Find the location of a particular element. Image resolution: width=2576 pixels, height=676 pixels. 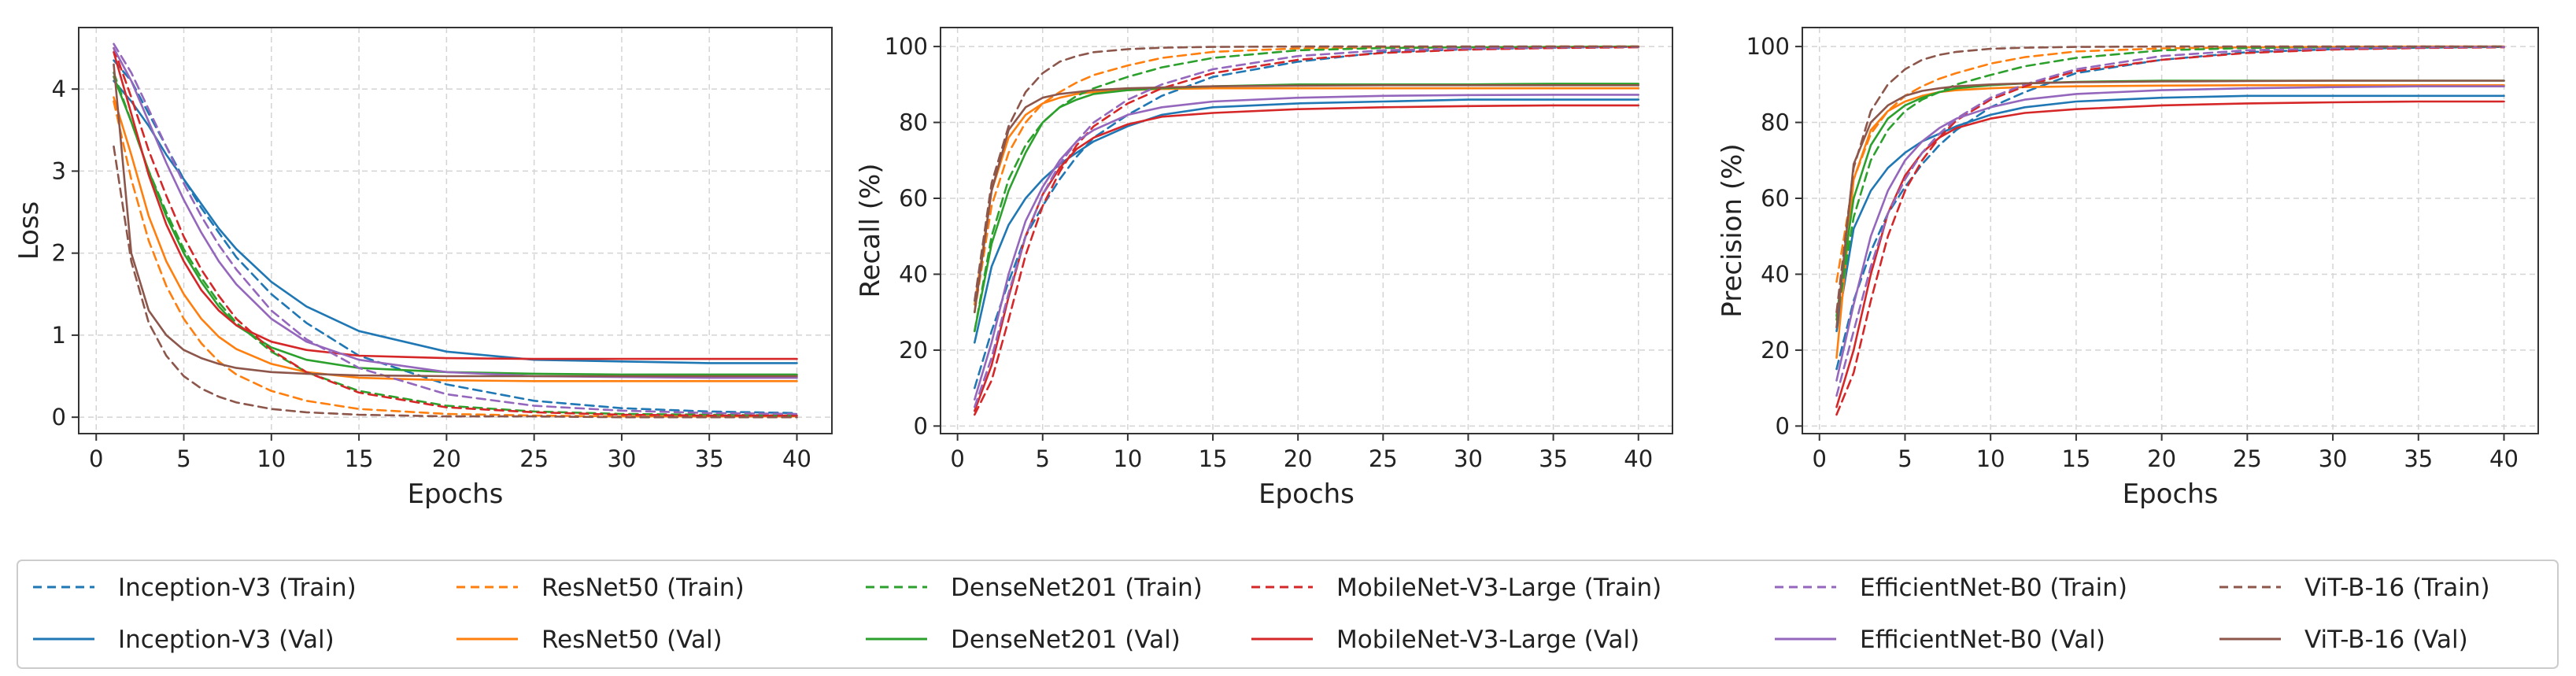

y-axis-label: Precision (%) is located at coordinates (1732, 230).